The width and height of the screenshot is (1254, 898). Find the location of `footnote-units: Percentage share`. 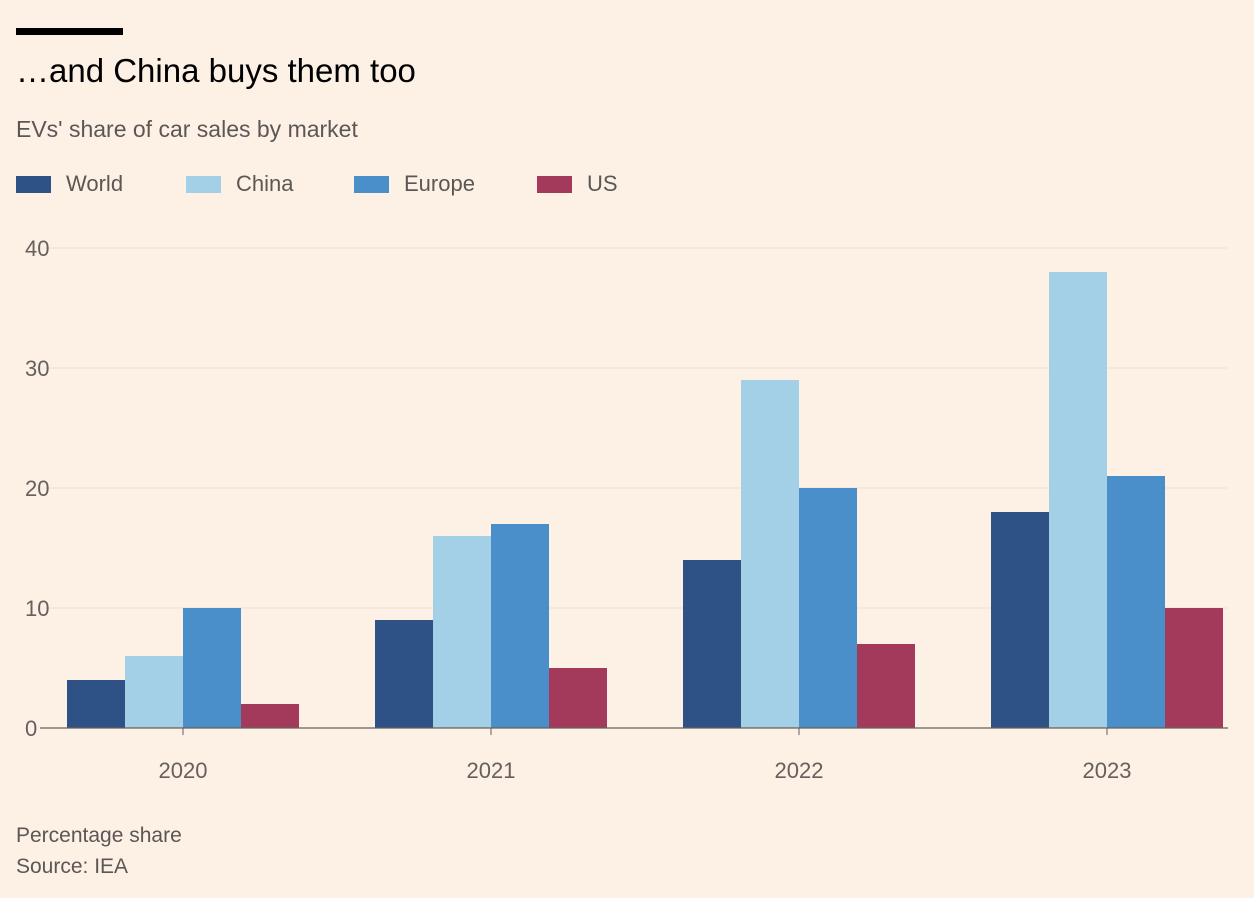

footnote-units: Percentage share is located at coordinates (99, 835).